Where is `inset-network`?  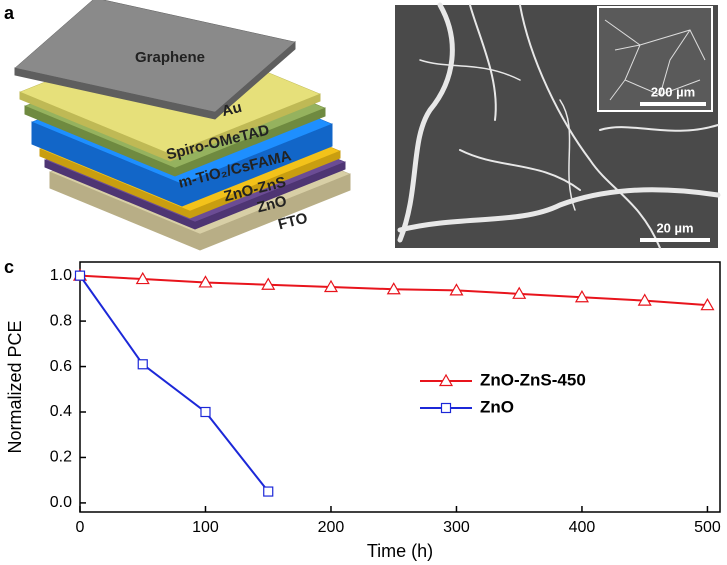 inset-network is located at coordinates (655, 60).